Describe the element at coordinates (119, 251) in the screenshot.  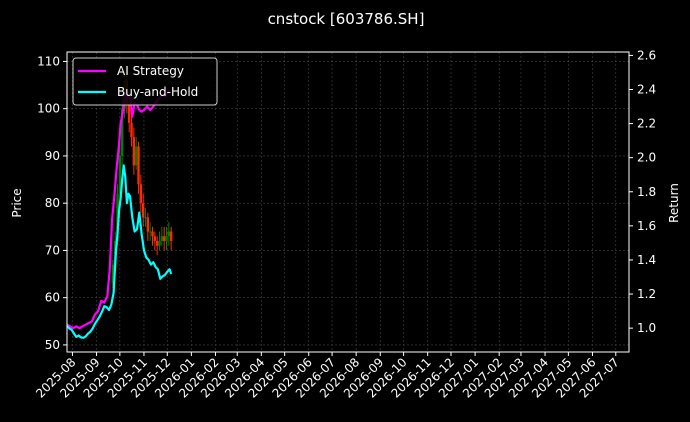
I see `series-line-buy-and-hold` at that location.